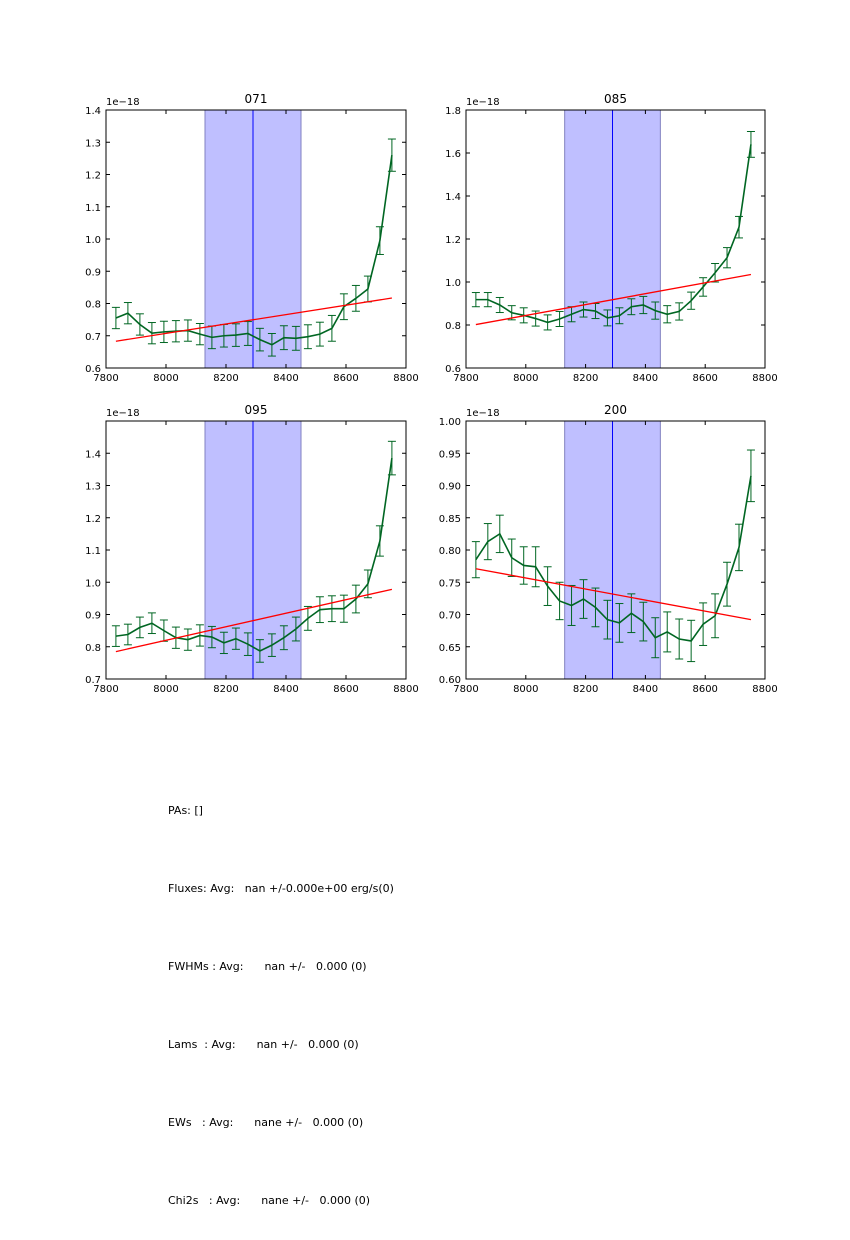 The height and width of the screenshot is (1240, 850). Describe the element at coordinates (256, 99) in the screenshot. I see `chart-title: 071` at that location.